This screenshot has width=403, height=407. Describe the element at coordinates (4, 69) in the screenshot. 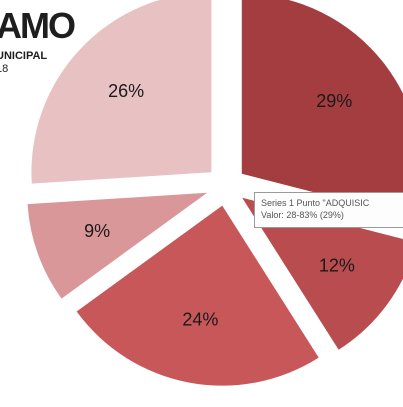

I see `logo-year: 18` at that location.